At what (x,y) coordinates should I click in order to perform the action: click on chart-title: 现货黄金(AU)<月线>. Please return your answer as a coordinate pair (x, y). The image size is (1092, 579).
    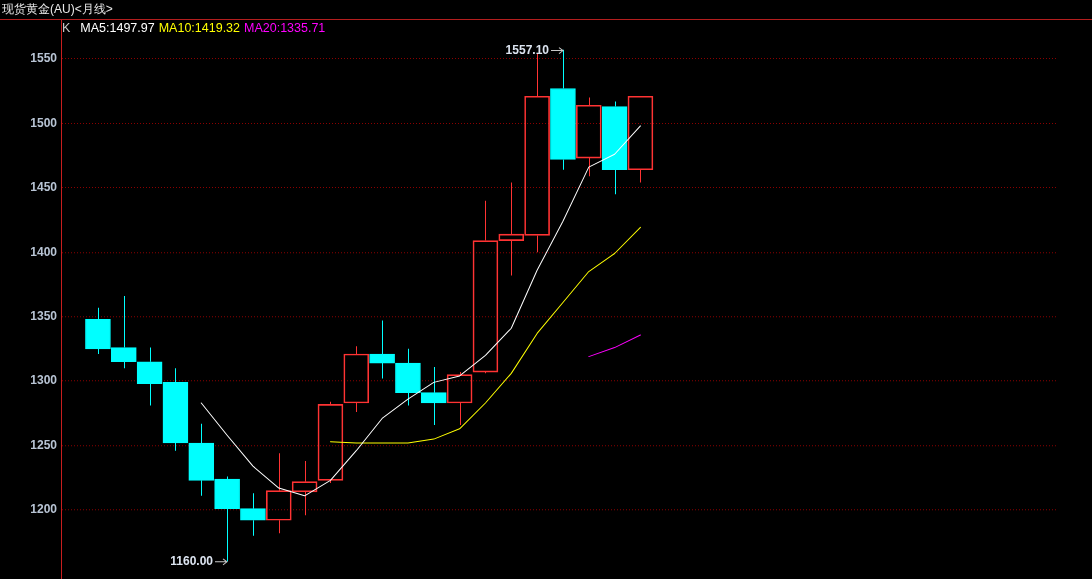
    Looking at the image, I should click on (546, 10).